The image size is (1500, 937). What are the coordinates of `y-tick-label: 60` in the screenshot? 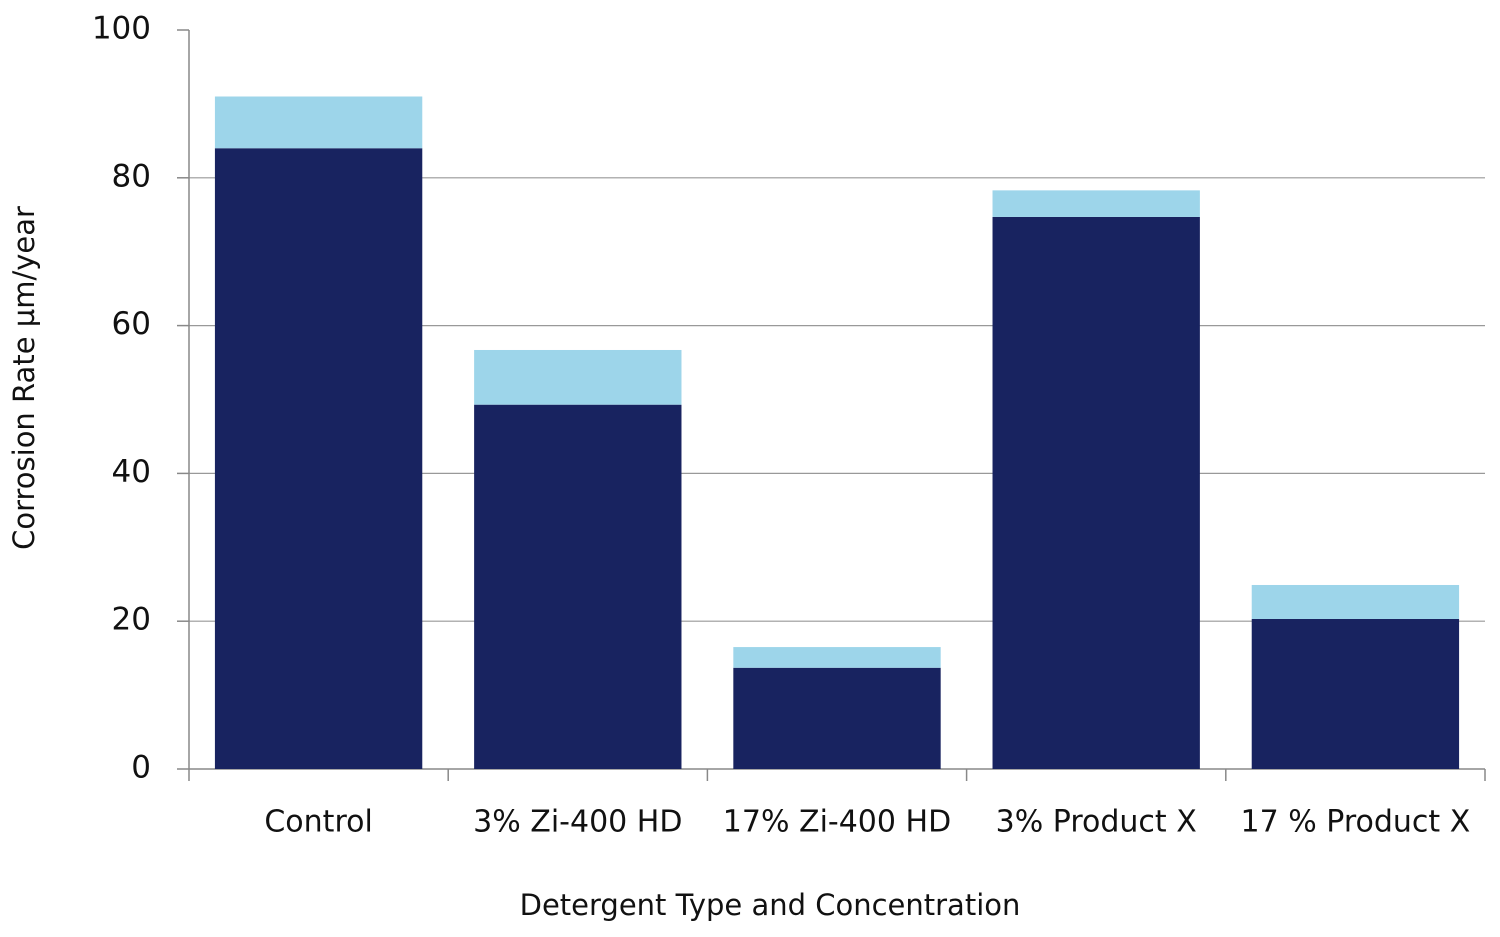 It's located at (131, 324).